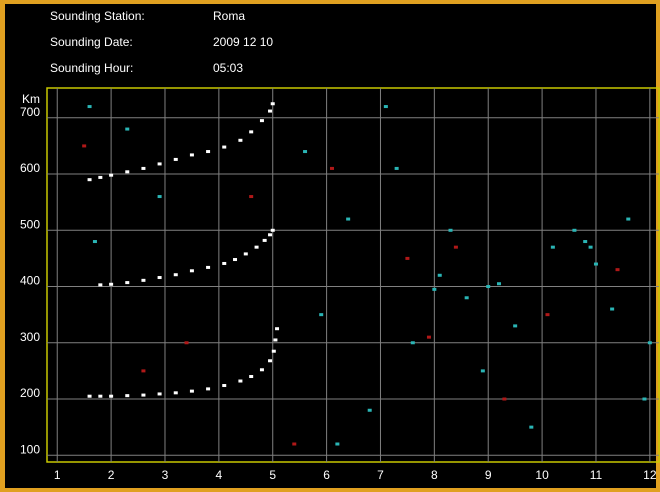 The height and width of the screenshot is (492, 660). I want to click on x-tick-label: 3, so click(165, 475).